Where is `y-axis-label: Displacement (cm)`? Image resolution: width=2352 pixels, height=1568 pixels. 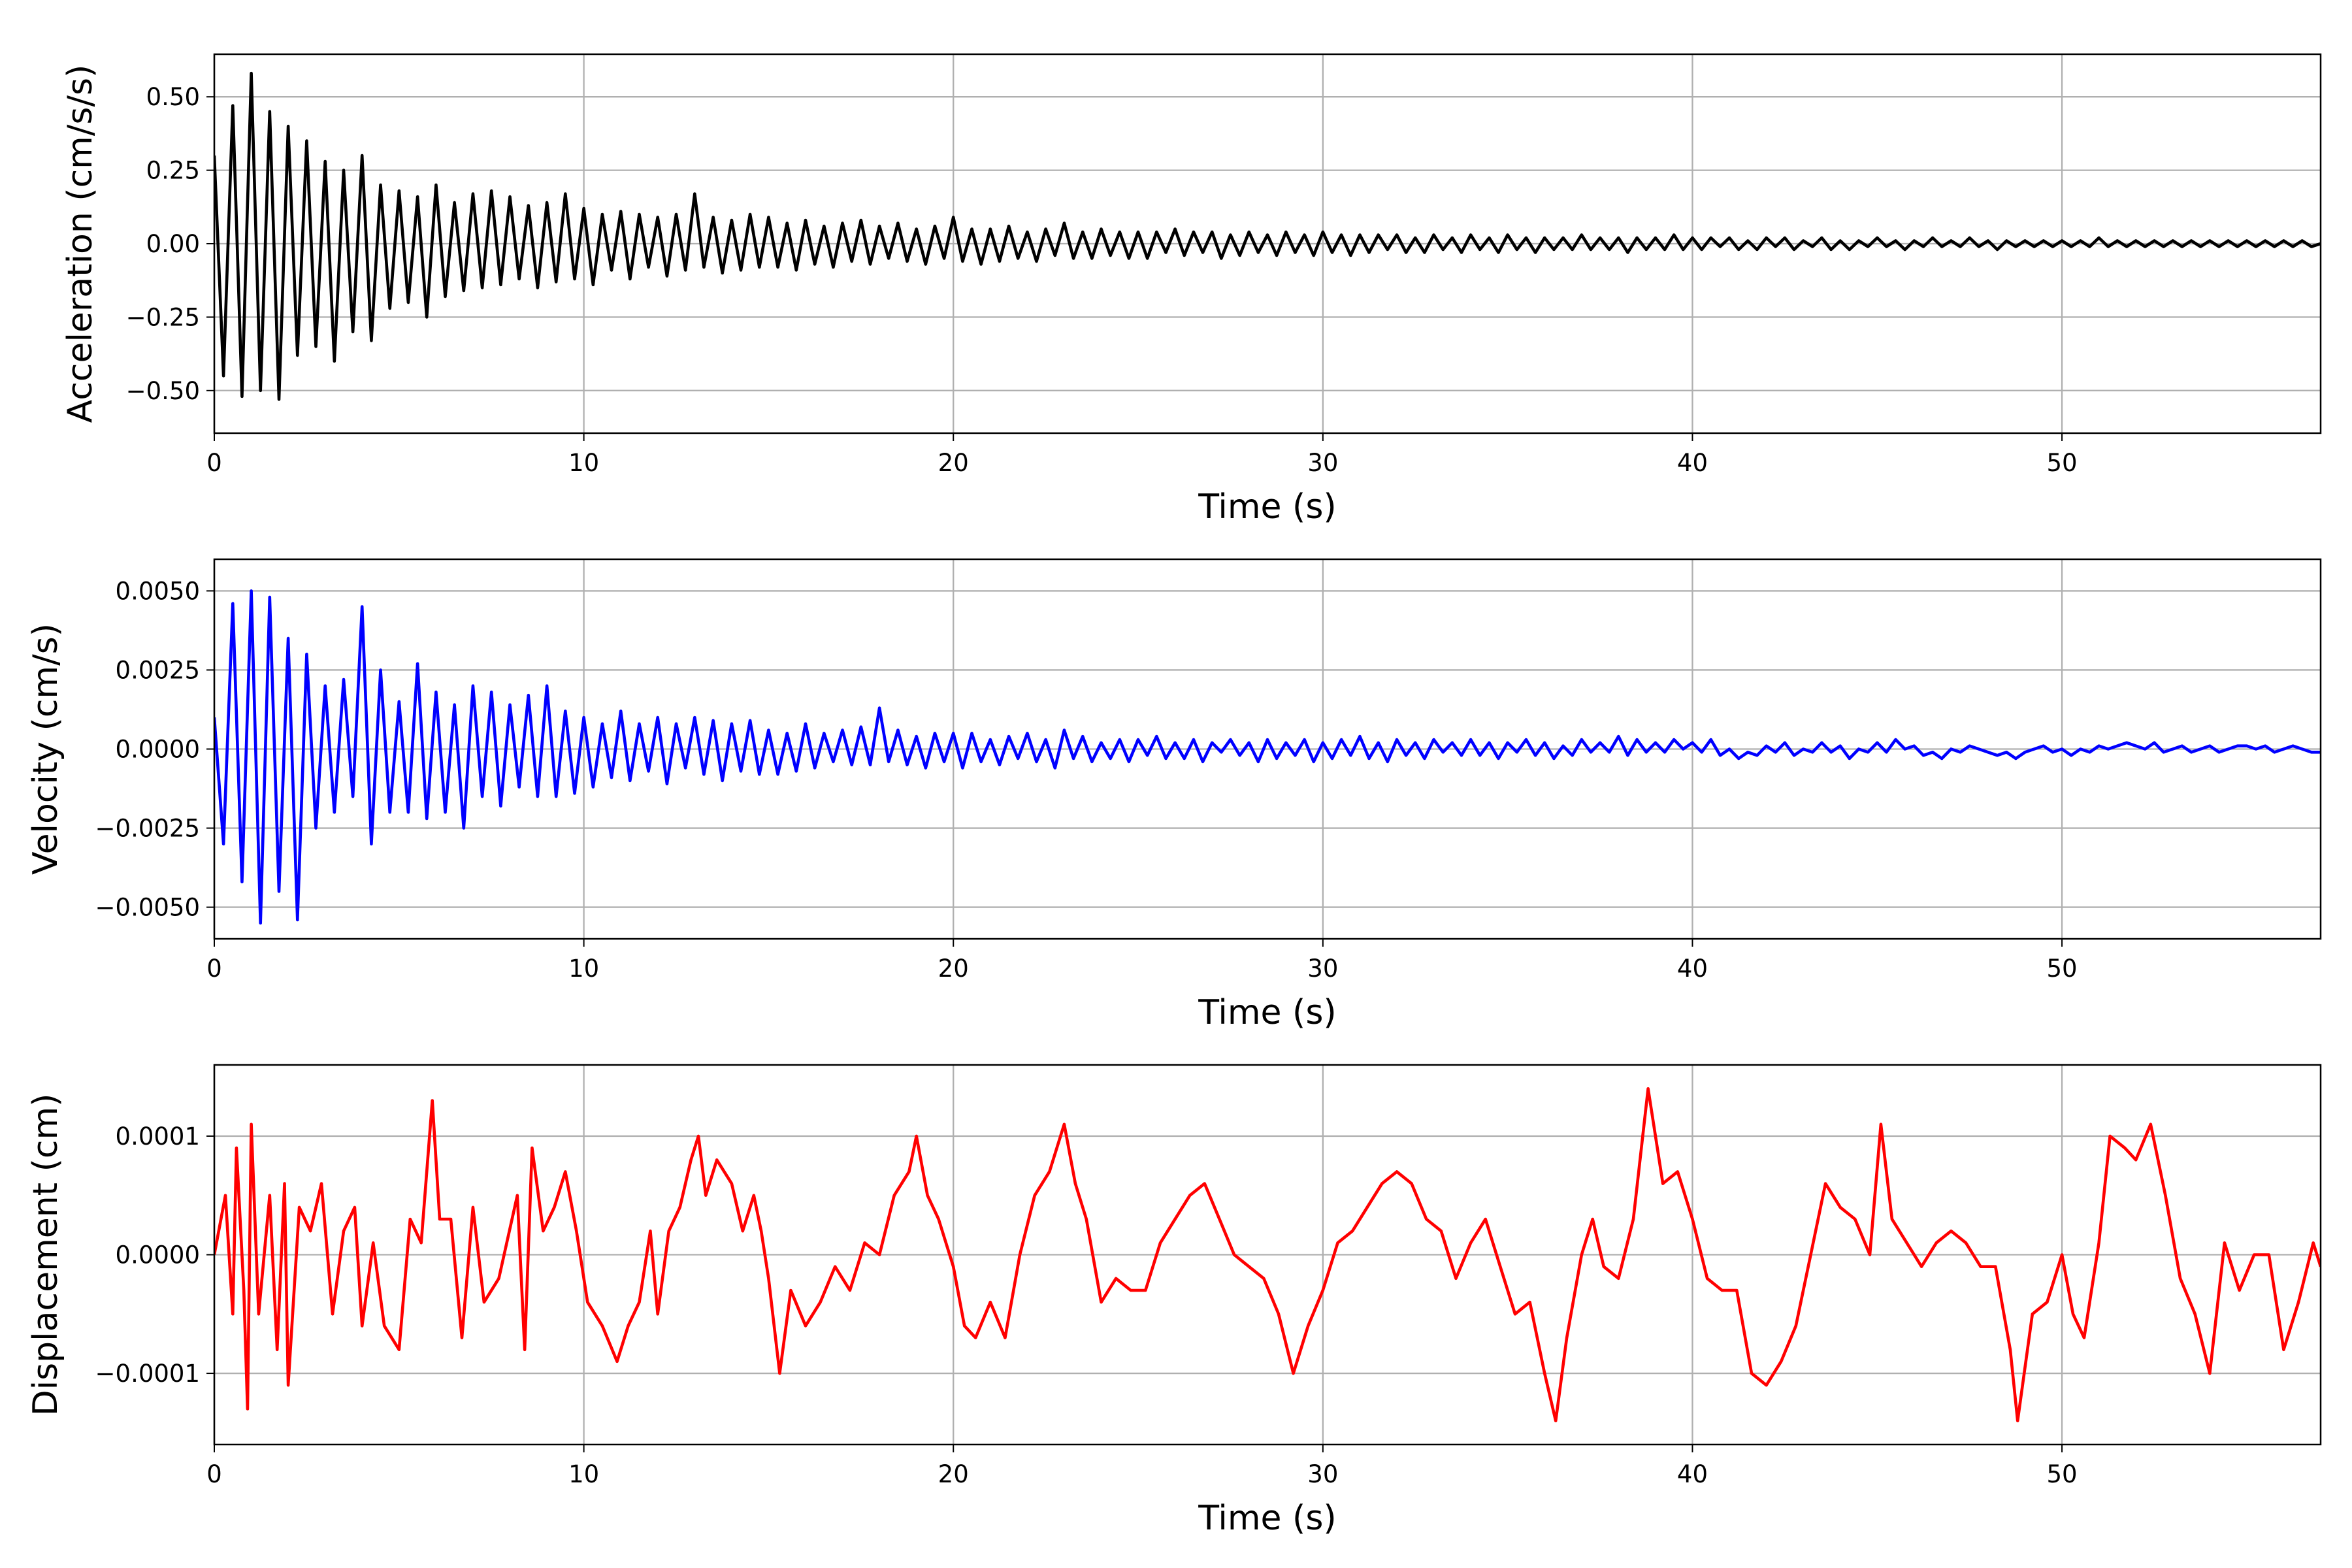 y-axis-label: Displacement (cm) is located at coordinates (45, 1255).